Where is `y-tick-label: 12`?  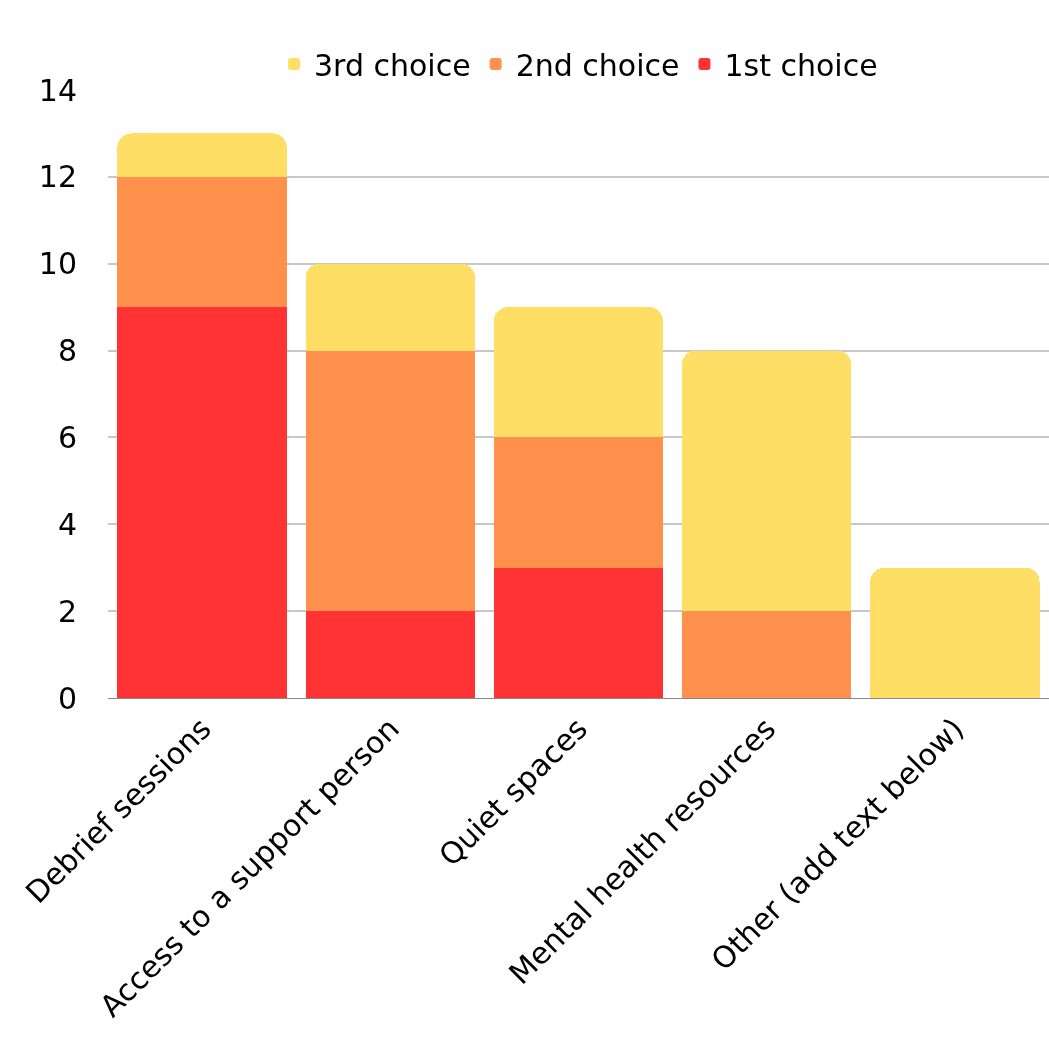
y-tick-label: 12 is located at coordinates (57, 177).